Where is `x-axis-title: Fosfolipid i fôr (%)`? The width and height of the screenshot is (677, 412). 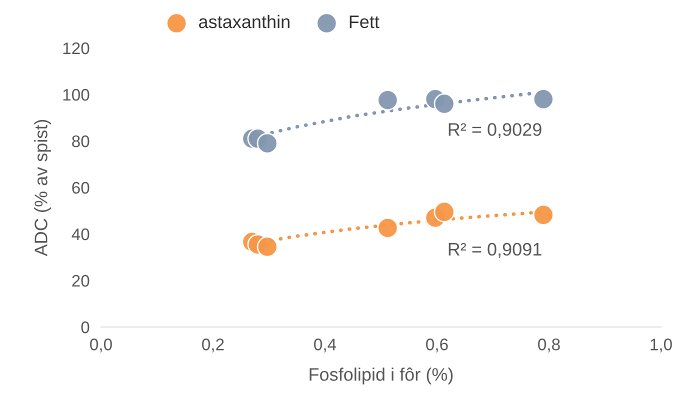 x-axis-title: Fosfolipid i fôr (%) is located at coordinates (381, 376).